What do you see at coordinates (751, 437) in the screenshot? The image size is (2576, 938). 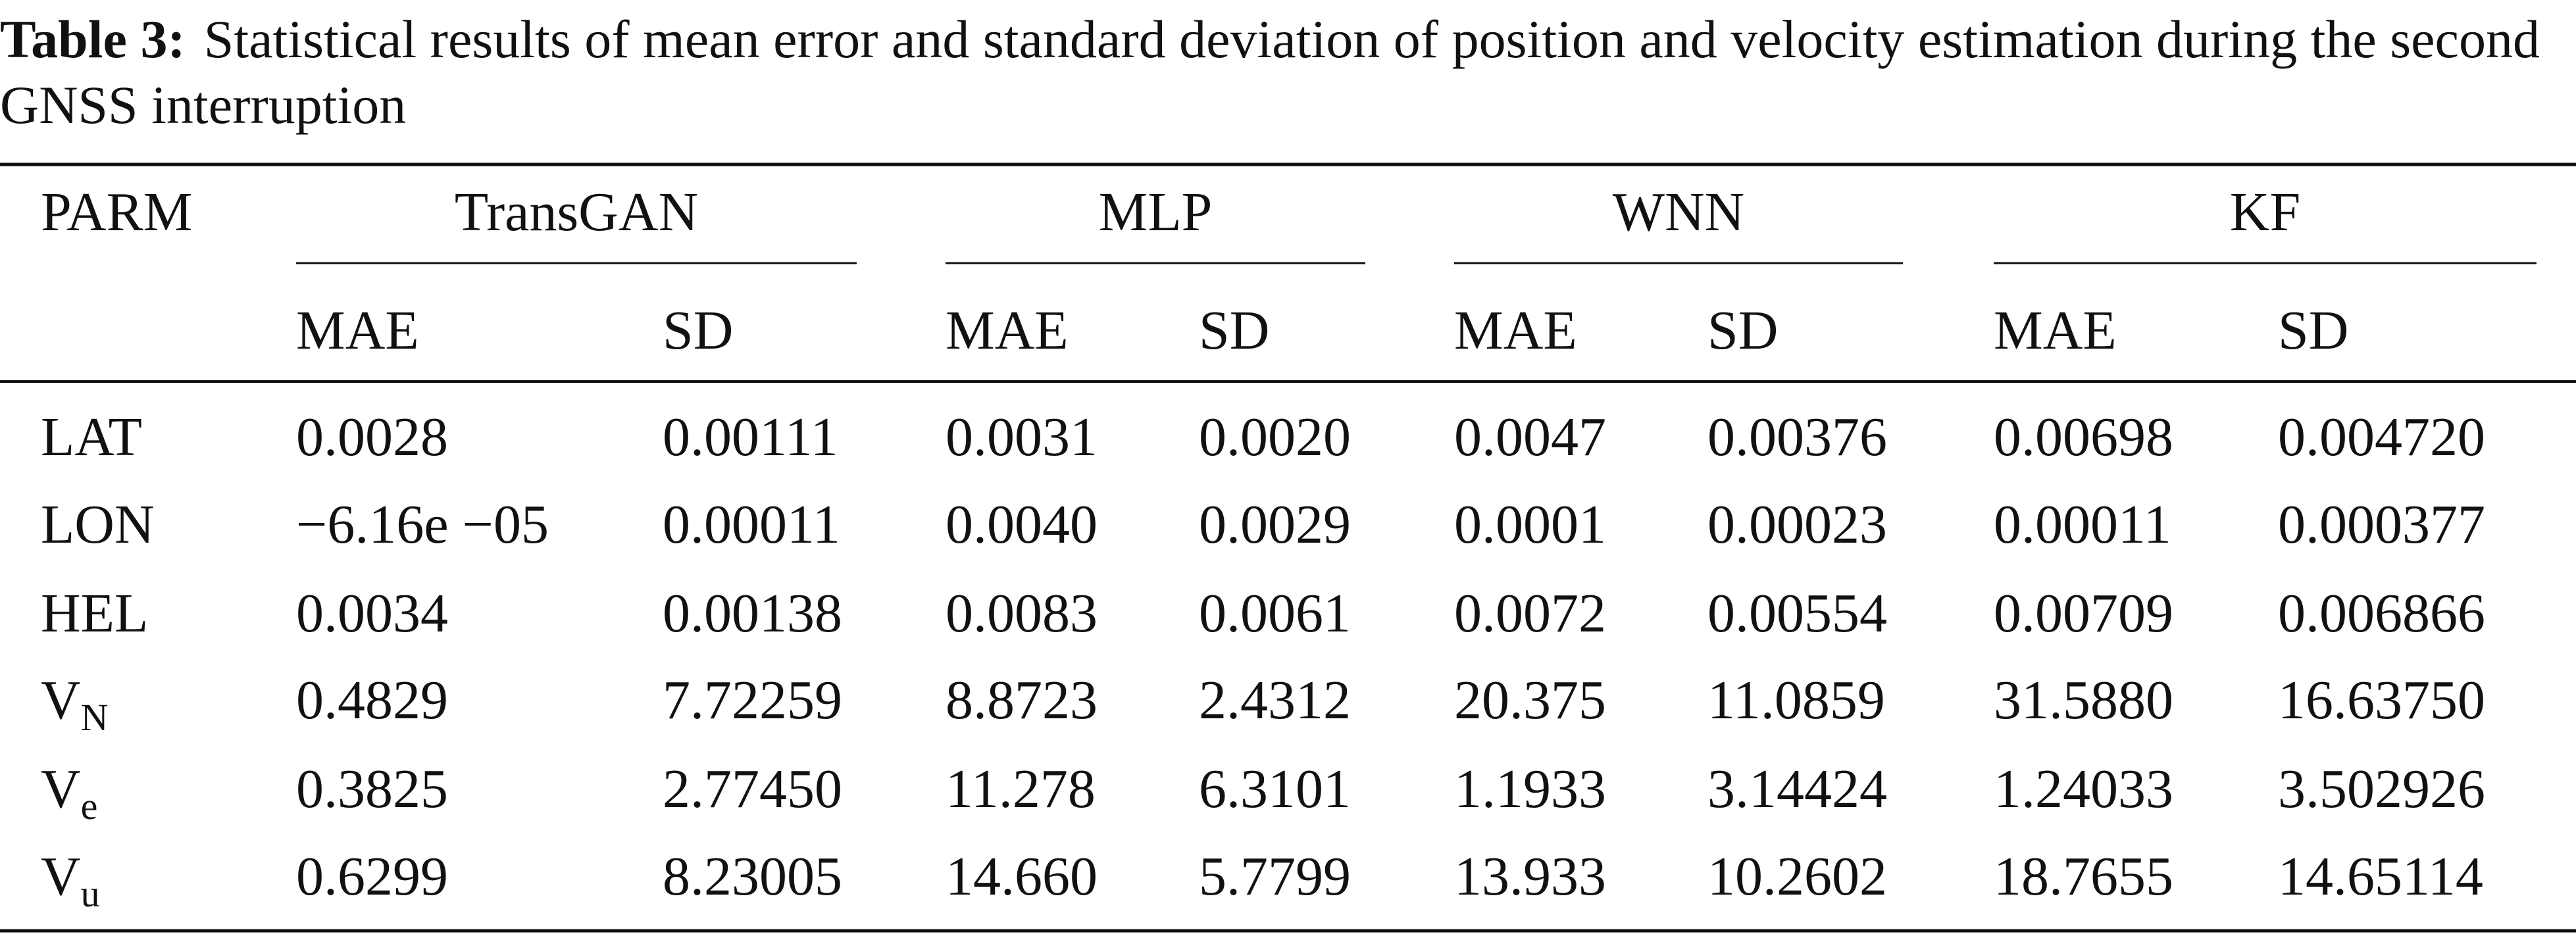 I see `cell: 0.00111` at bounding box center [751, 437].